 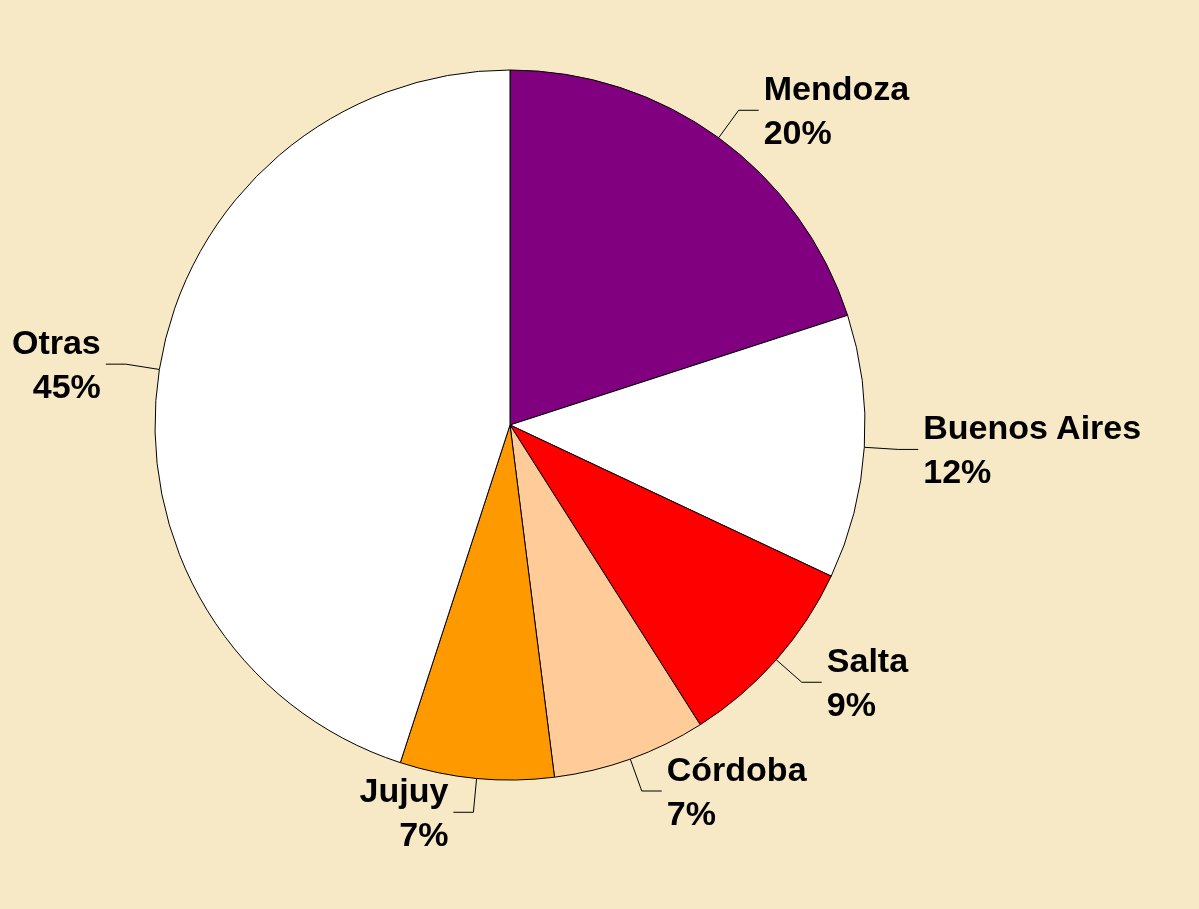 What do you see at coordinates (737, 769) in the screenshot?
I see `slice-label: Córdoba` at bounding box center [737, 769].